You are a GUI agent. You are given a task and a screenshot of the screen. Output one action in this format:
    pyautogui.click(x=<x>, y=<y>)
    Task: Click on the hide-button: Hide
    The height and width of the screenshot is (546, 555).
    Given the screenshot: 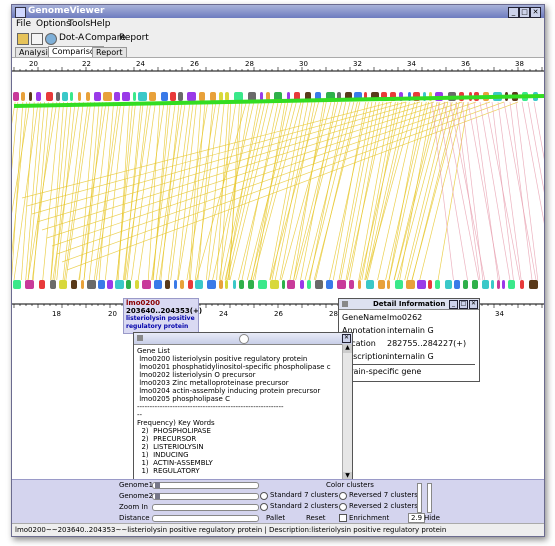 What is the action you would take?
    pyautogui.click(x=432, y=518)
    